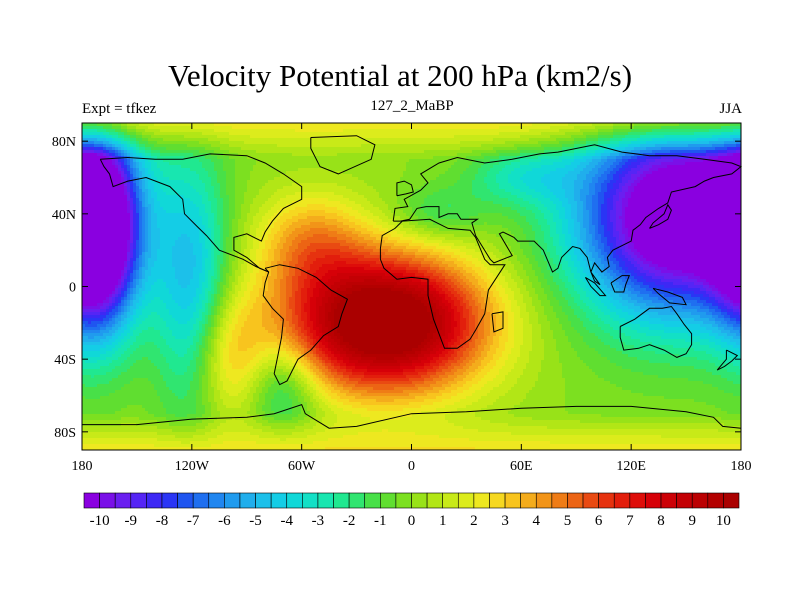 Image resolution: width=800 pixels, height=600 pixels. I want to click on coast-north-america, so click(201, 213).